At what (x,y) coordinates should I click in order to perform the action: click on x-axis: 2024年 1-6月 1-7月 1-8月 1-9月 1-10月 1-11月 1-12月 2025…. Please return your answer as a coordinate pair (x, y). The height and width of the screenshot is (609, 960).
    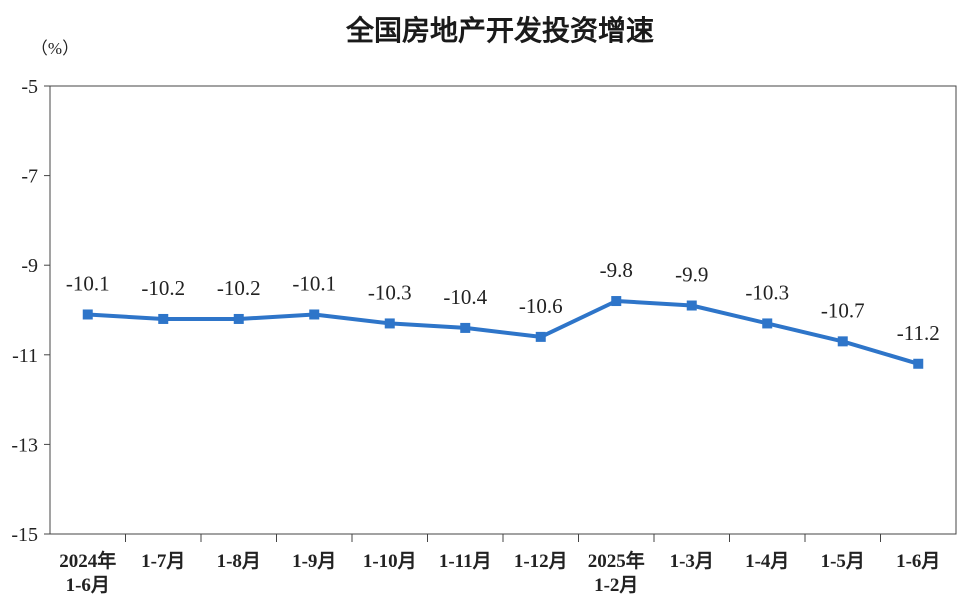
    Looking at the image, I should click on (499, 565).